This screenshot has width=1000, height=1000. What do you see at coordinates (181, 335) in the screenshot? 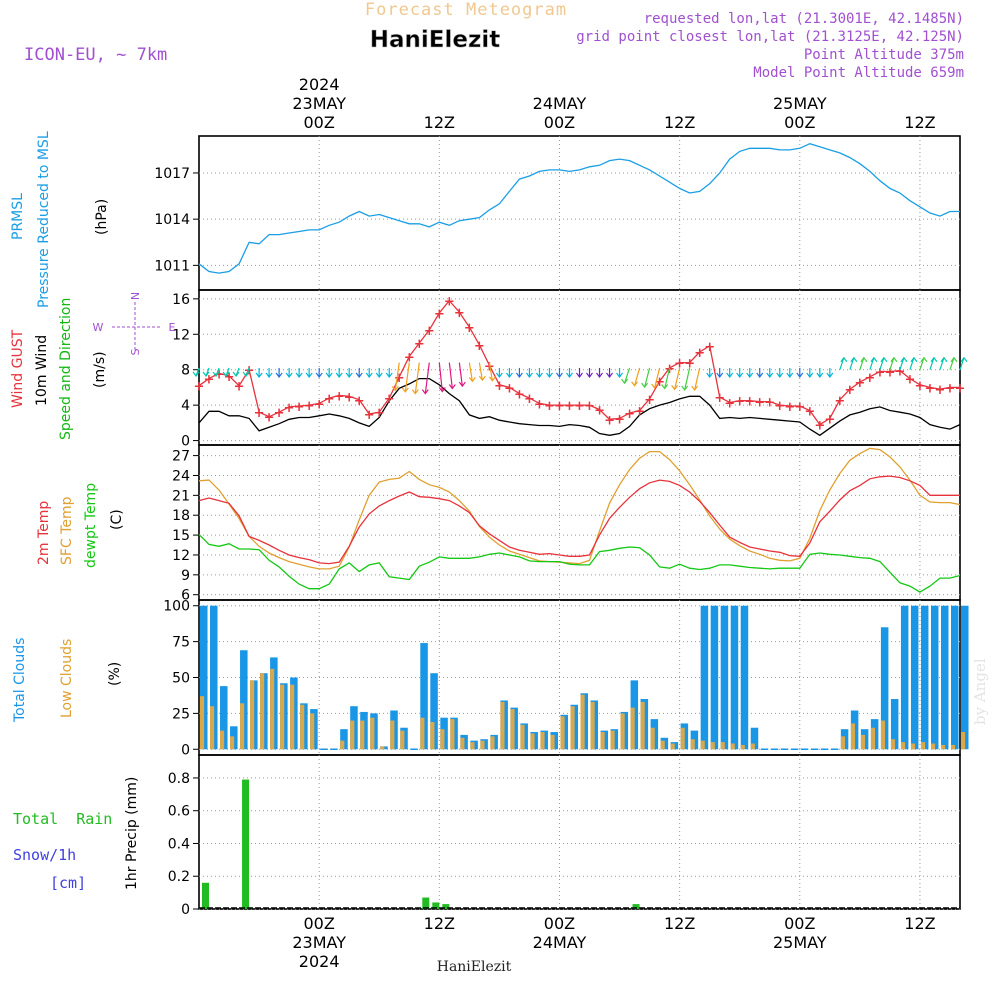
I see `wind-tick-label: 12` at bounding box center [181, 335].